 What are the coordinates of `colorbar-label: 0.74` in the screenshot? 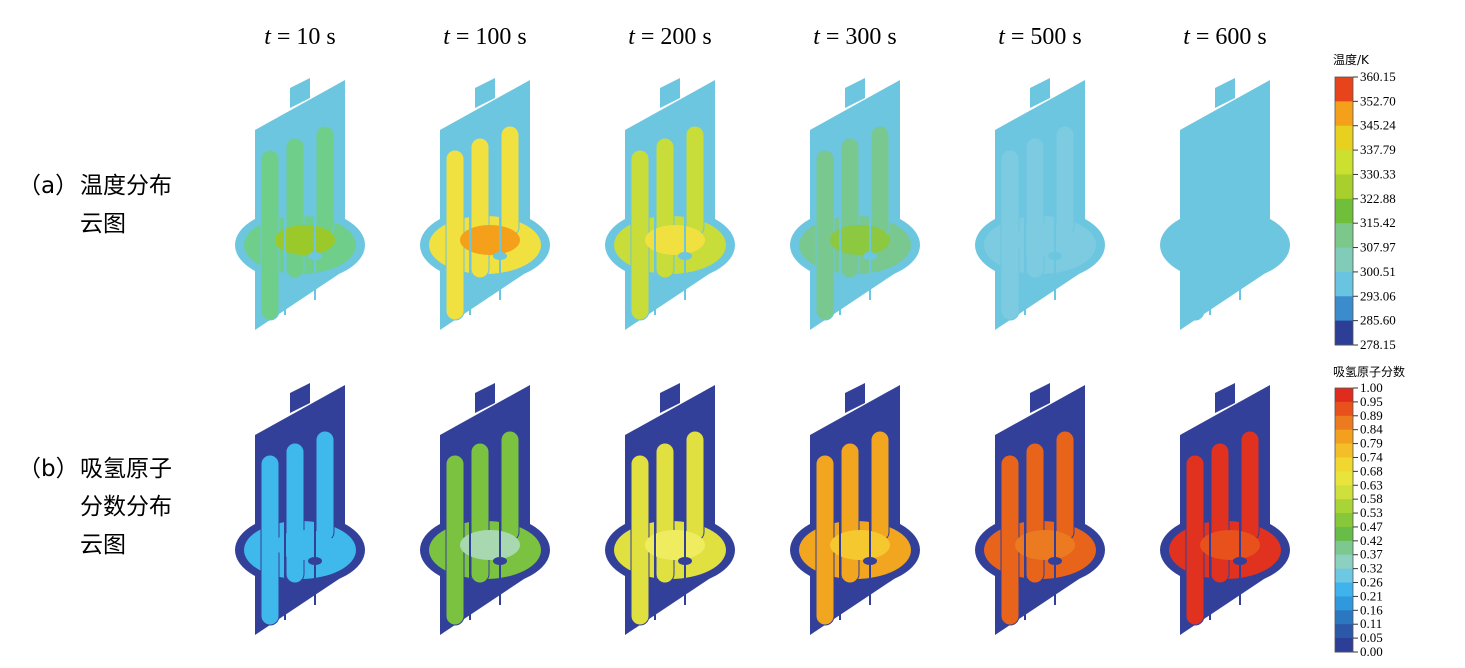 It's located at (1371, 456).